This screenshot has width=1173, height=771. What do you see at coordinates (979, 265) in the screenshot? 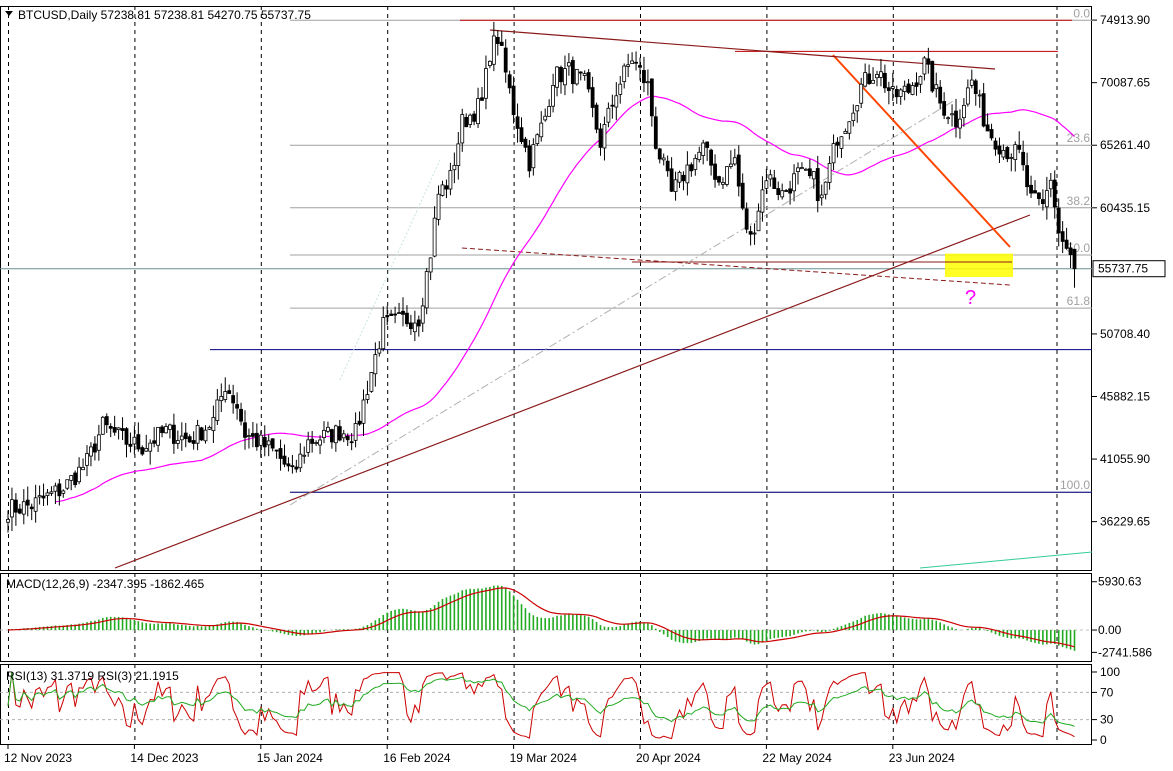
I see `highlight-zone` at bounding box center [979, 265].